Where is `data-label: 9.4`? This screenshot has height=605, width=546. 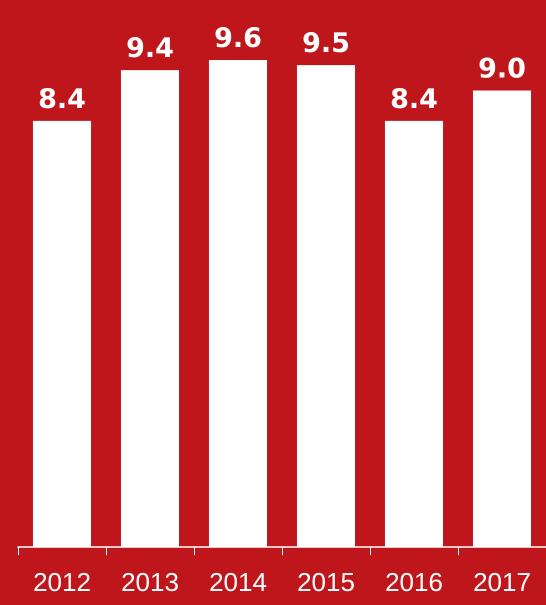 data-label: 9.4 is located at coordinates (150, 48).